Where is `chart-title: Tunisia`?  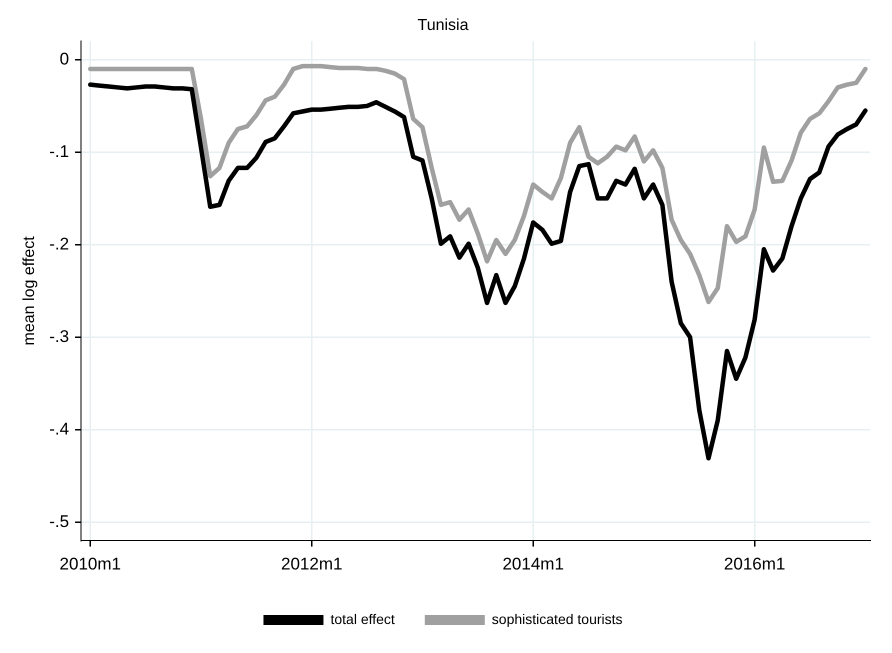
chart-title: Tunisia is located at coordinates (443, 25).